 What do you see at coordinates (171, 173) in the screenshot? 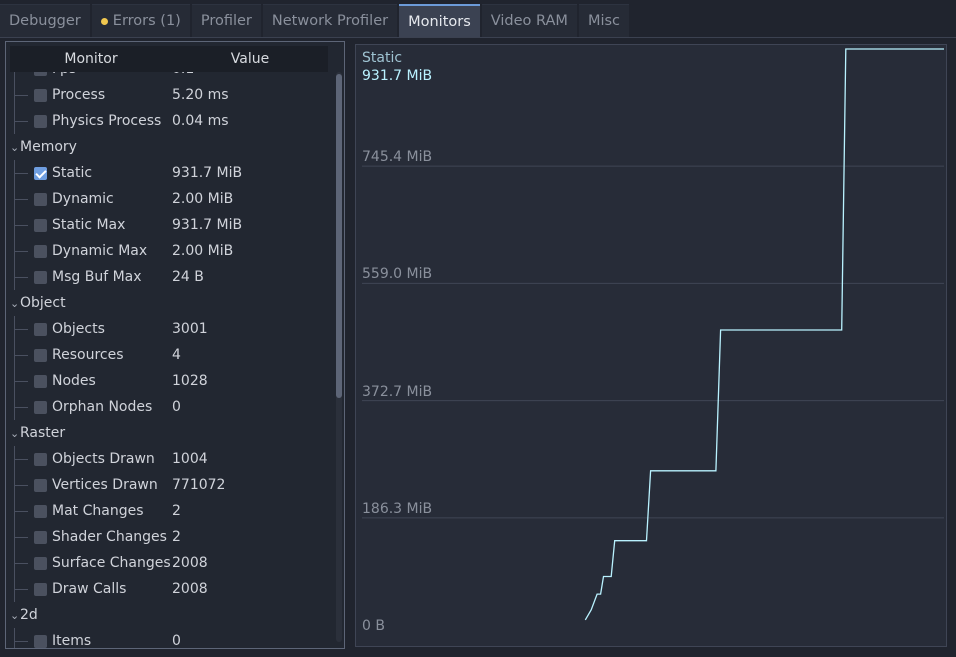
I see `monitor-row-static: Static 931.7 MiB` at bounding box center [171, 173].